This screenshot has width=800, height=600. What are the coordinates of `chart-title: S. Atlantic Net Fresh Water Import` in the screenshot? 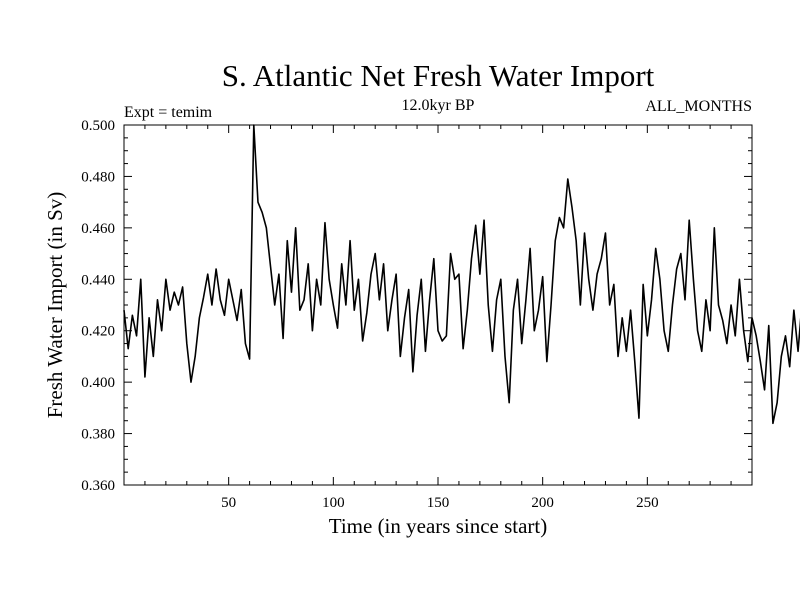 It's located at (438, 75).